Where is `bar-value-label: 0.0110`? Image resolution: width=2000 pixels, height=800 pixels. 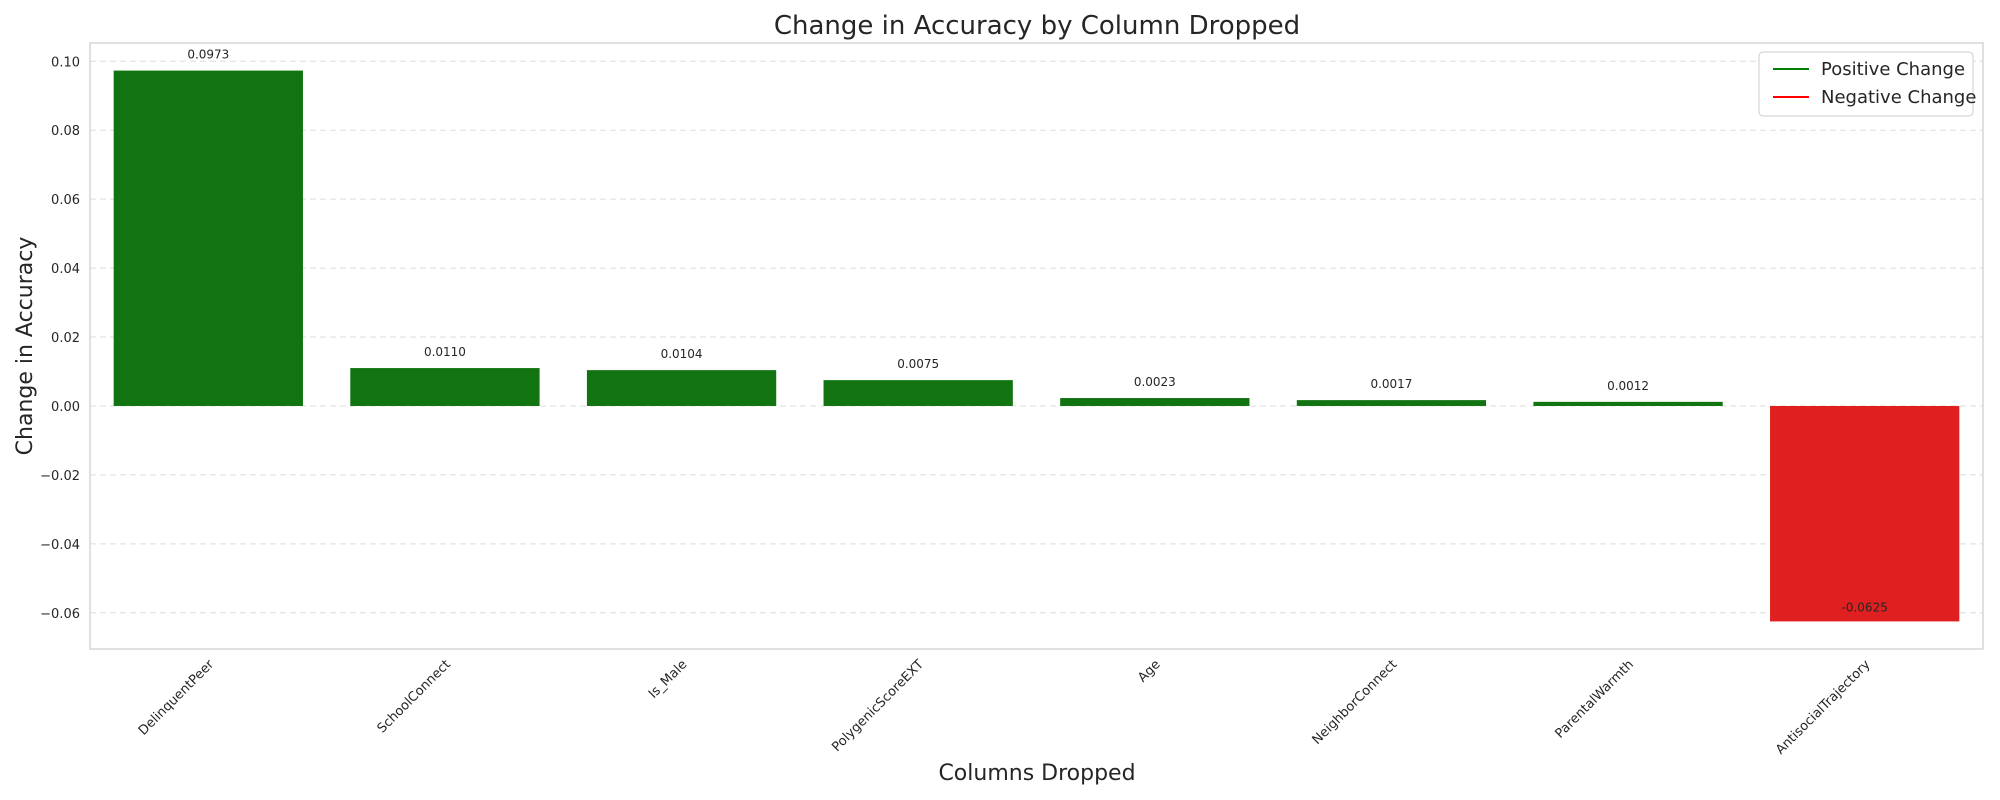 bar-value-label: 0.0110 is located at coordinates (445, 352).